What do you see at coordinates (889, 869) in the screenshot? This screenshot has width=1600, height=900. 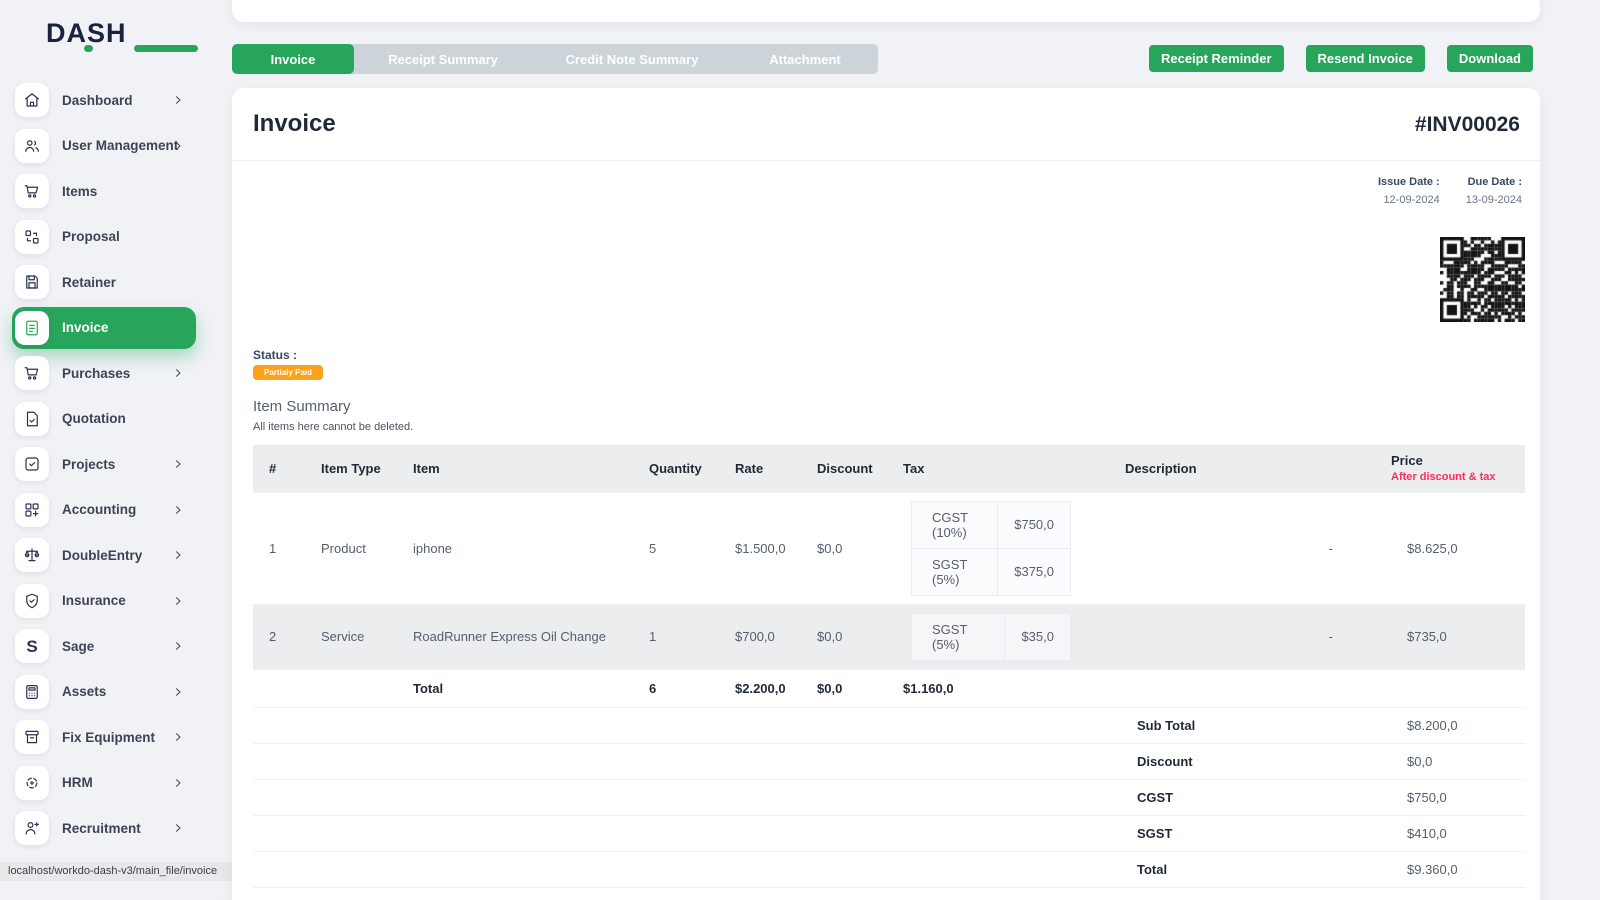 I see `summary-row: Total $9.360,0` at bounding box center [889, 869].